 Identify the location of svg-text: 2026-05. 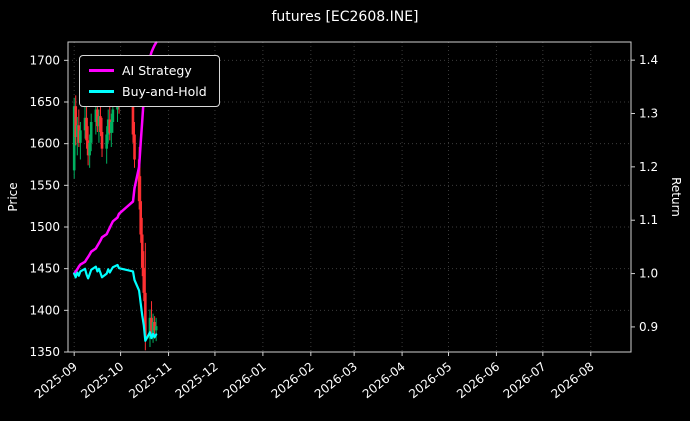
(430, 380).